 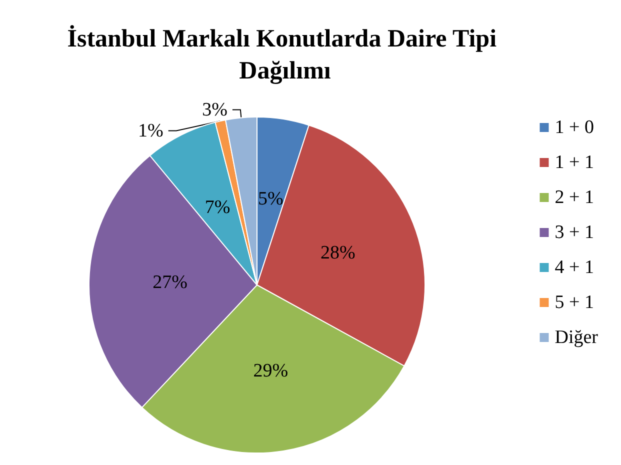 What do you see at coordinates (151, 131) in the screenshot?
I see `data-label: 1%` at bounding box center [151, 131].